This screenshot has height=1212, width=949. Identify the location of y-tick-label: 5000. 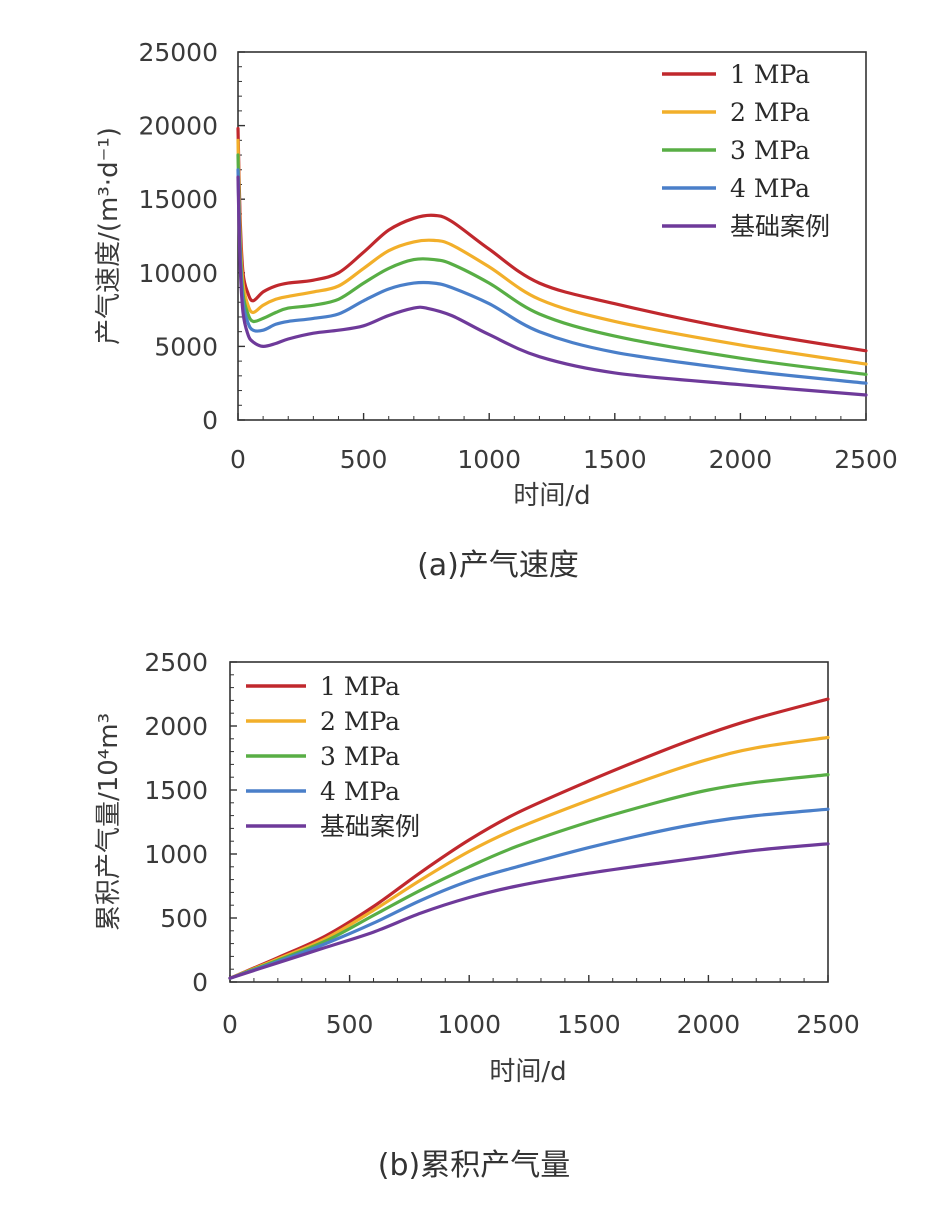
(186, 346).